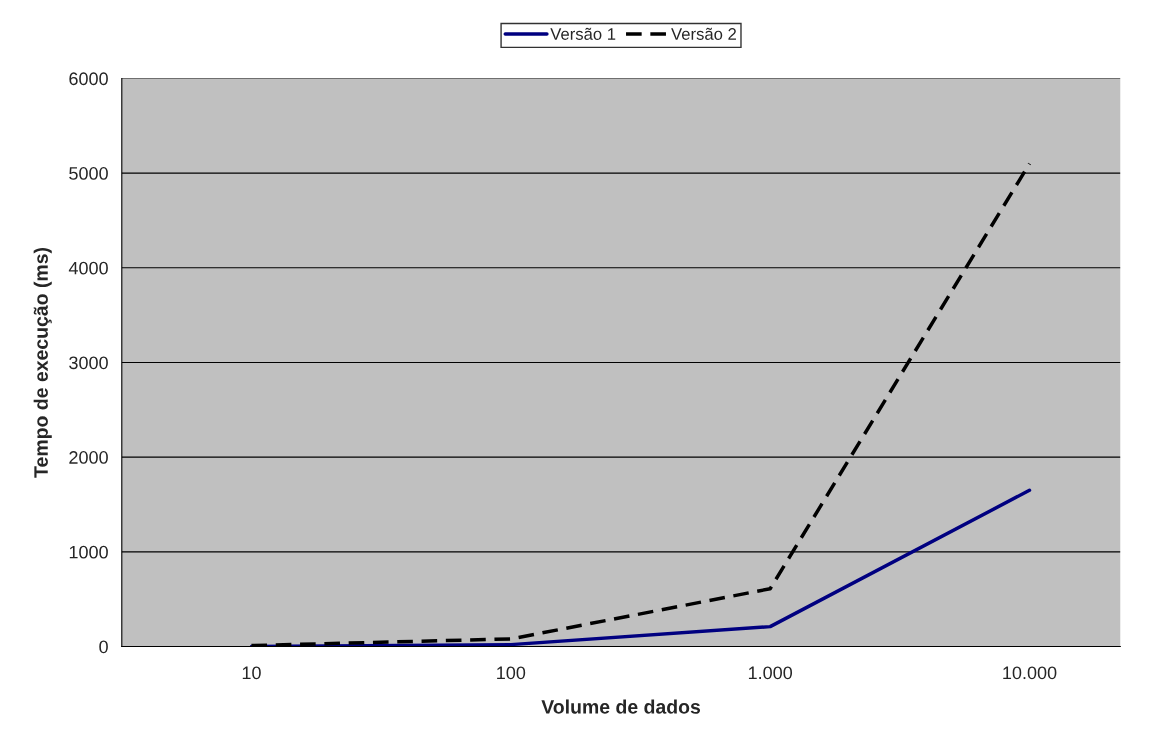 The height and width of the screenshot is (733, 1149). I want to click on y-tick-label: 0, so click(103, 647).